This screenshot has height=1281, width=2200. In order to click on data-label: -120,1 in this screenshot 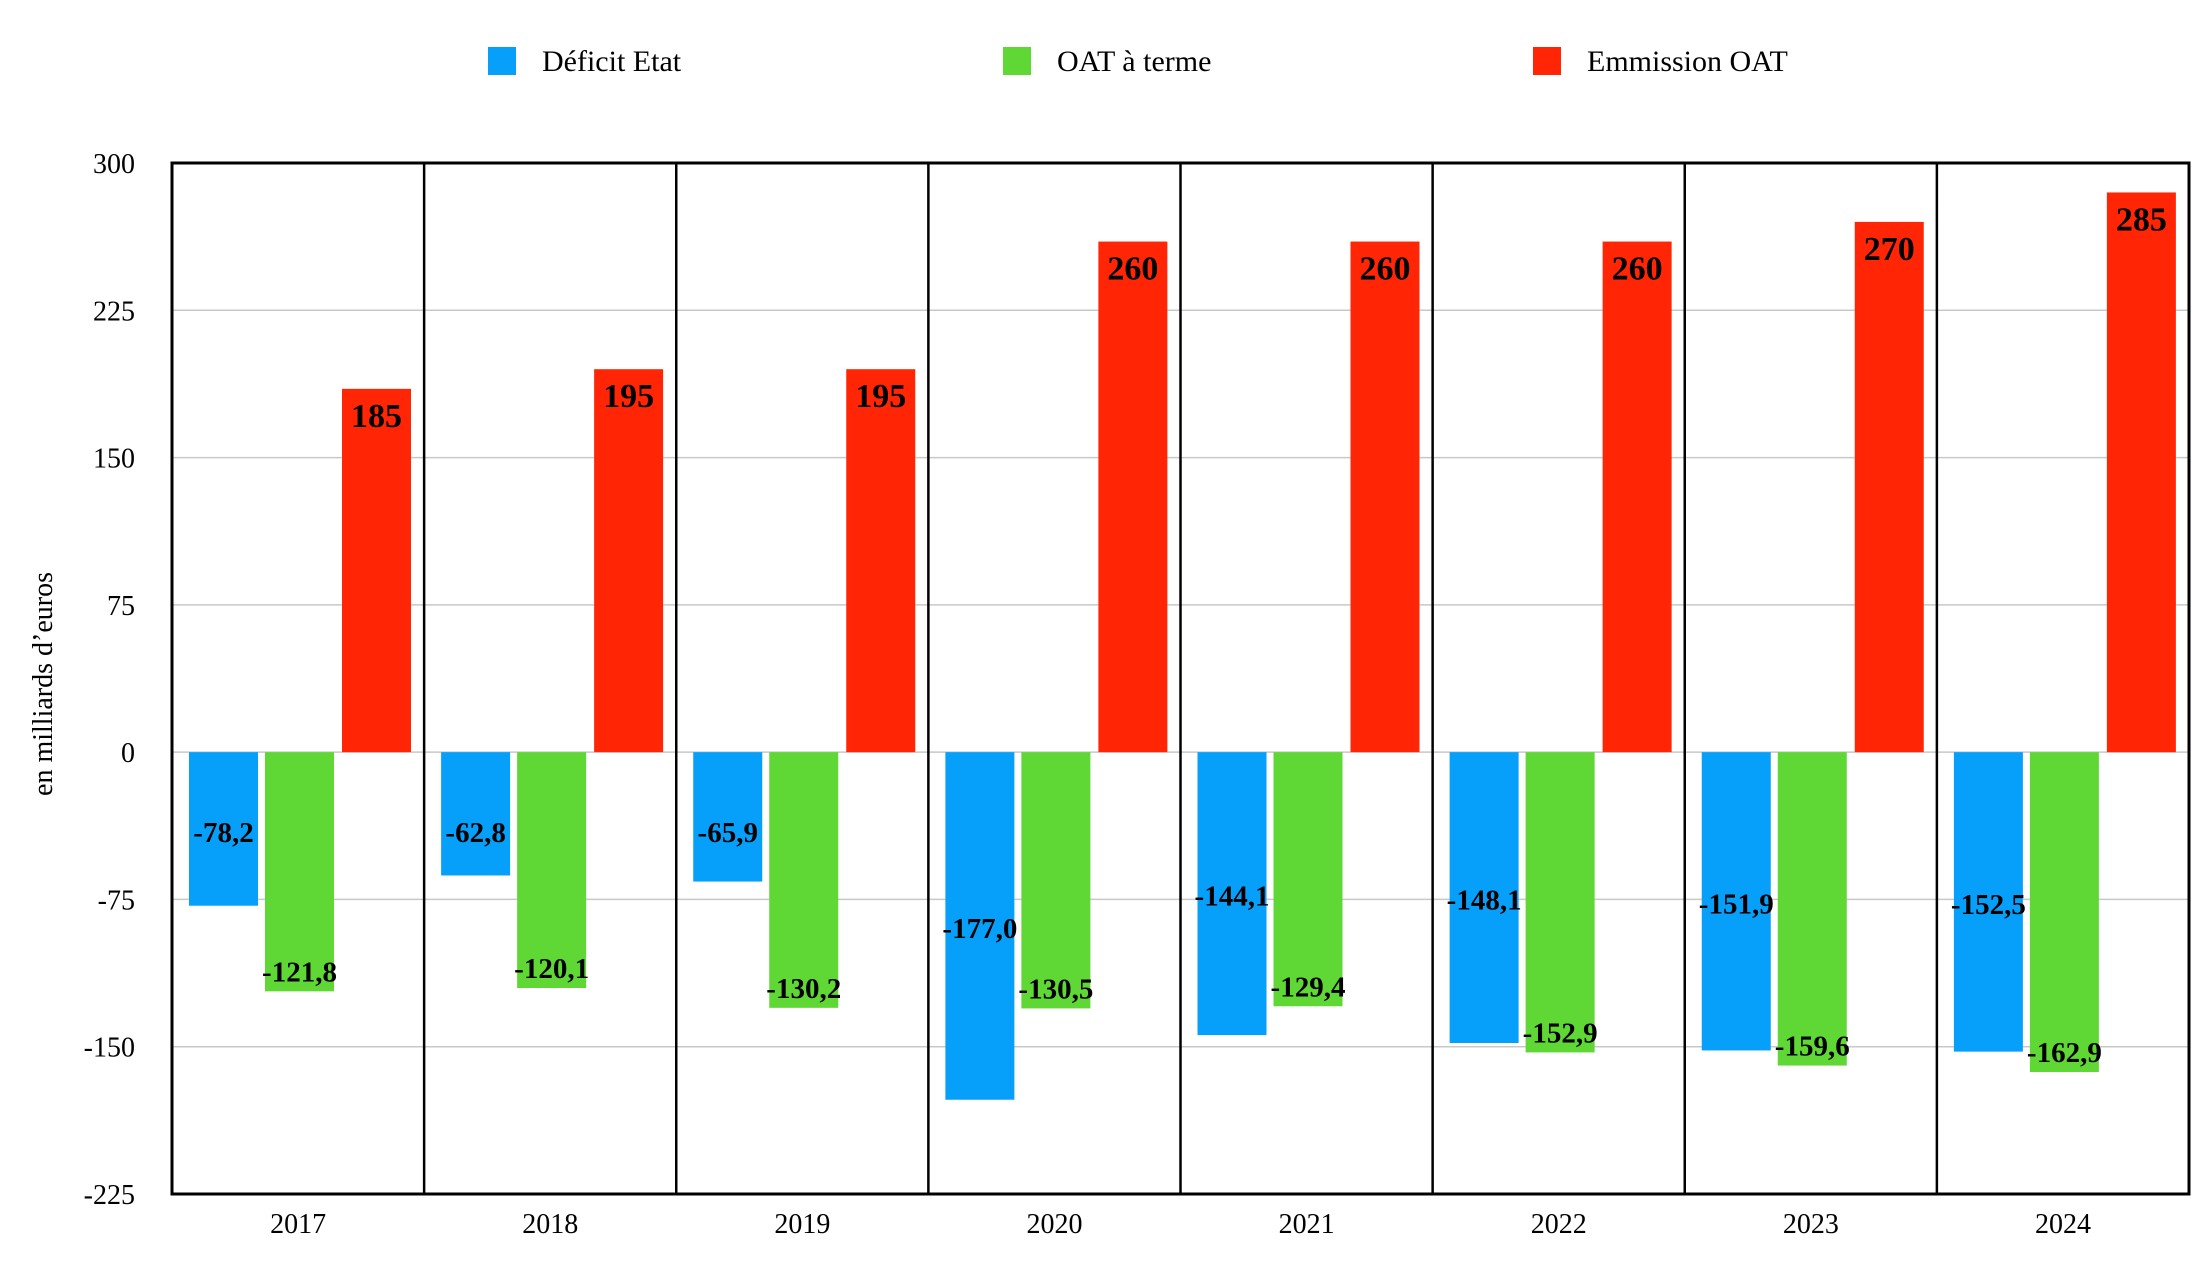, I will do `click(551, 969)`.